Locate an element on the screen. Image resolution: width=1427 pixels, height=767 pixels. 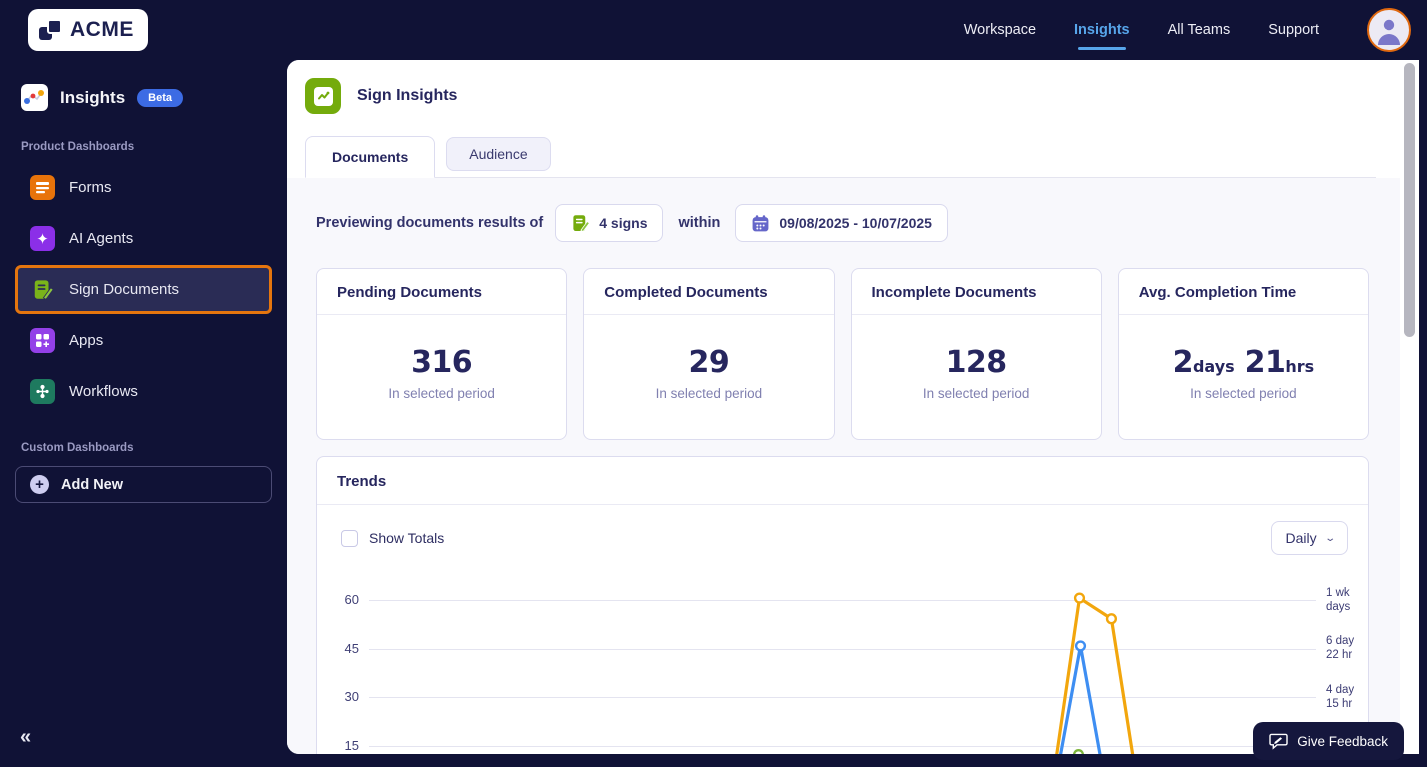
granularity-value: Daily is located at coordinates (1301, 538).